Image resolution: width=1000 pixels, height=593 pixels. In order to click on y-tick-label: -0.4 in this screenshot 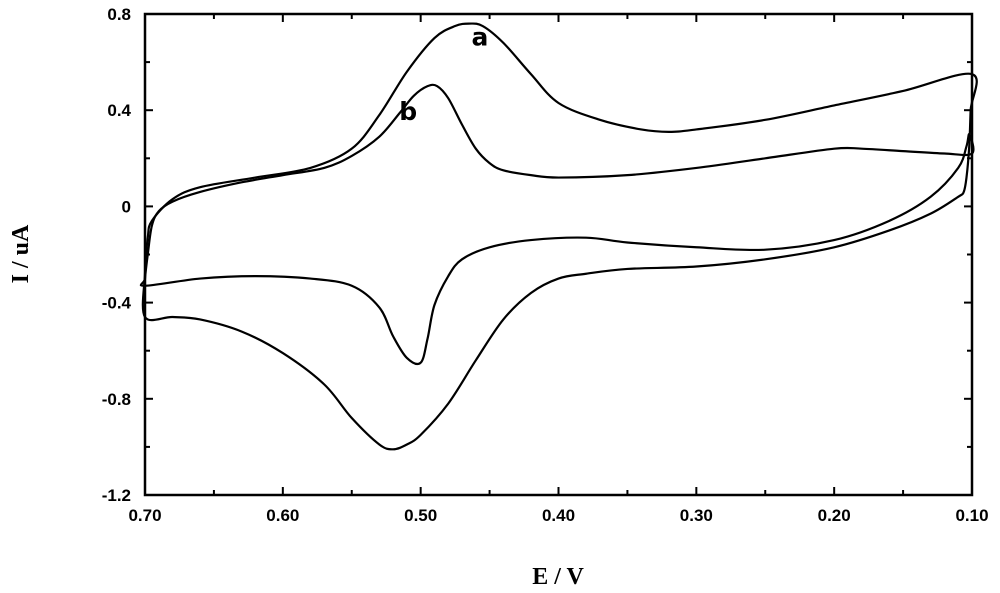, I will do `click(117, 303)`.